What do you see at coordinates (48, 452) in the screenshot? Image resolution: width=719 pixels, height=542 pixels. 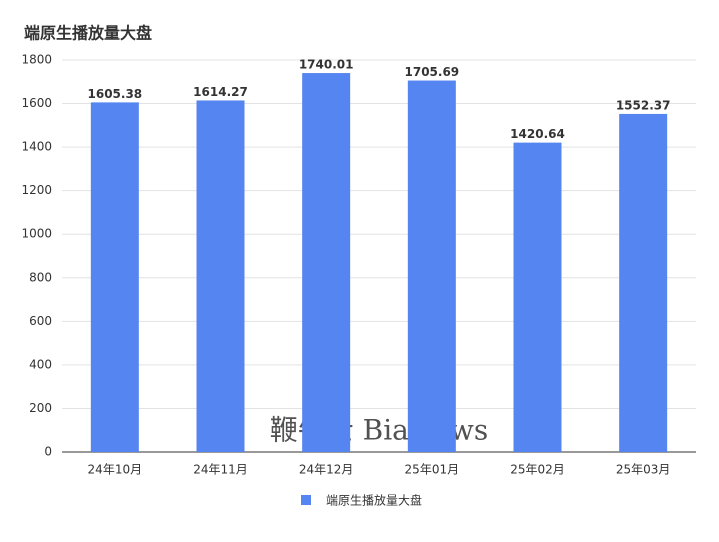 I see `y-tick-label: 0` at bounding box center [48, 452].